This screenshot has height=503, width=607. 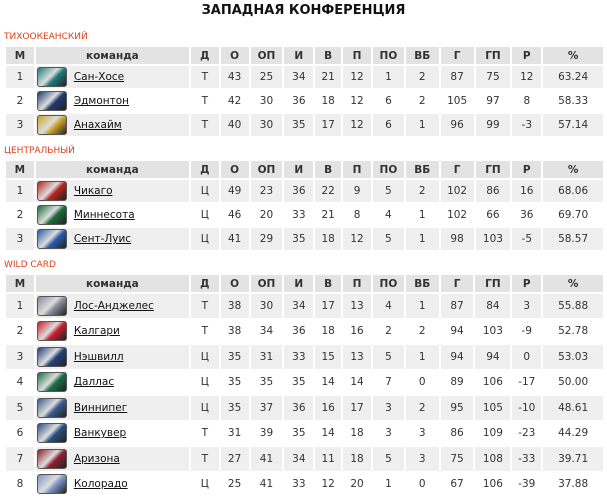 What do you see at coordinates (573, 215) in the screenshot?
I see `cell: 69.70` at bounding box center [573, 215].